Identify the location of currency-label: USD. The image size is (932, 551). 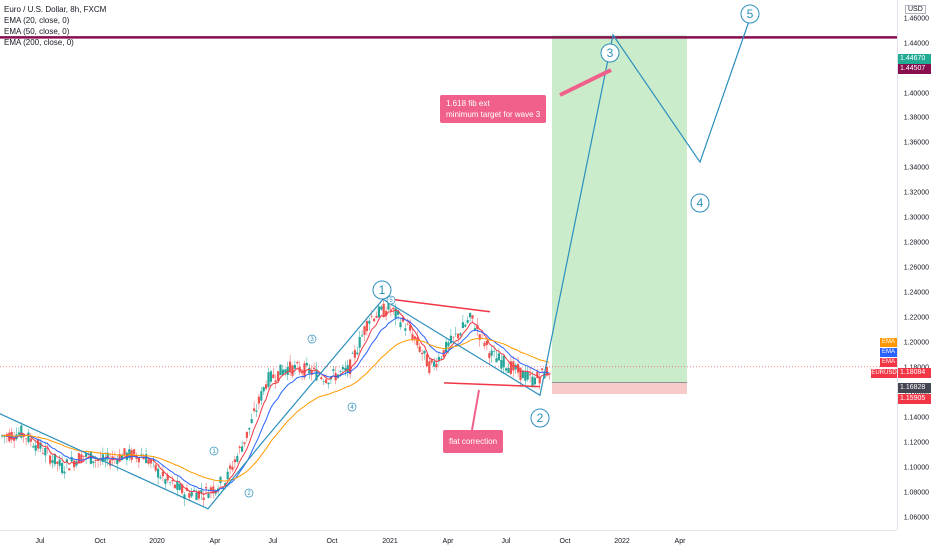
(915, 9).